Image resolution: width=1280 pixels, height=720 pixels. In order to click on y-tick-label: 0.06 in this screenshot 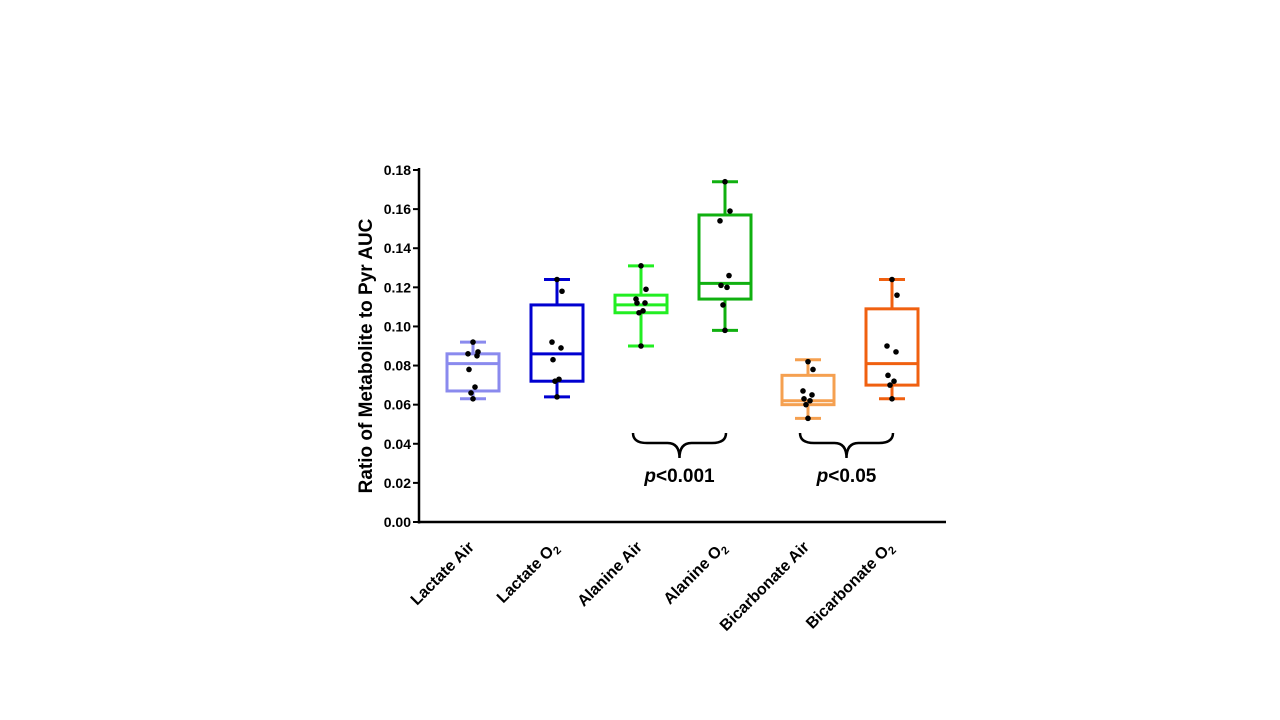, I will do `click(397, 405)`.